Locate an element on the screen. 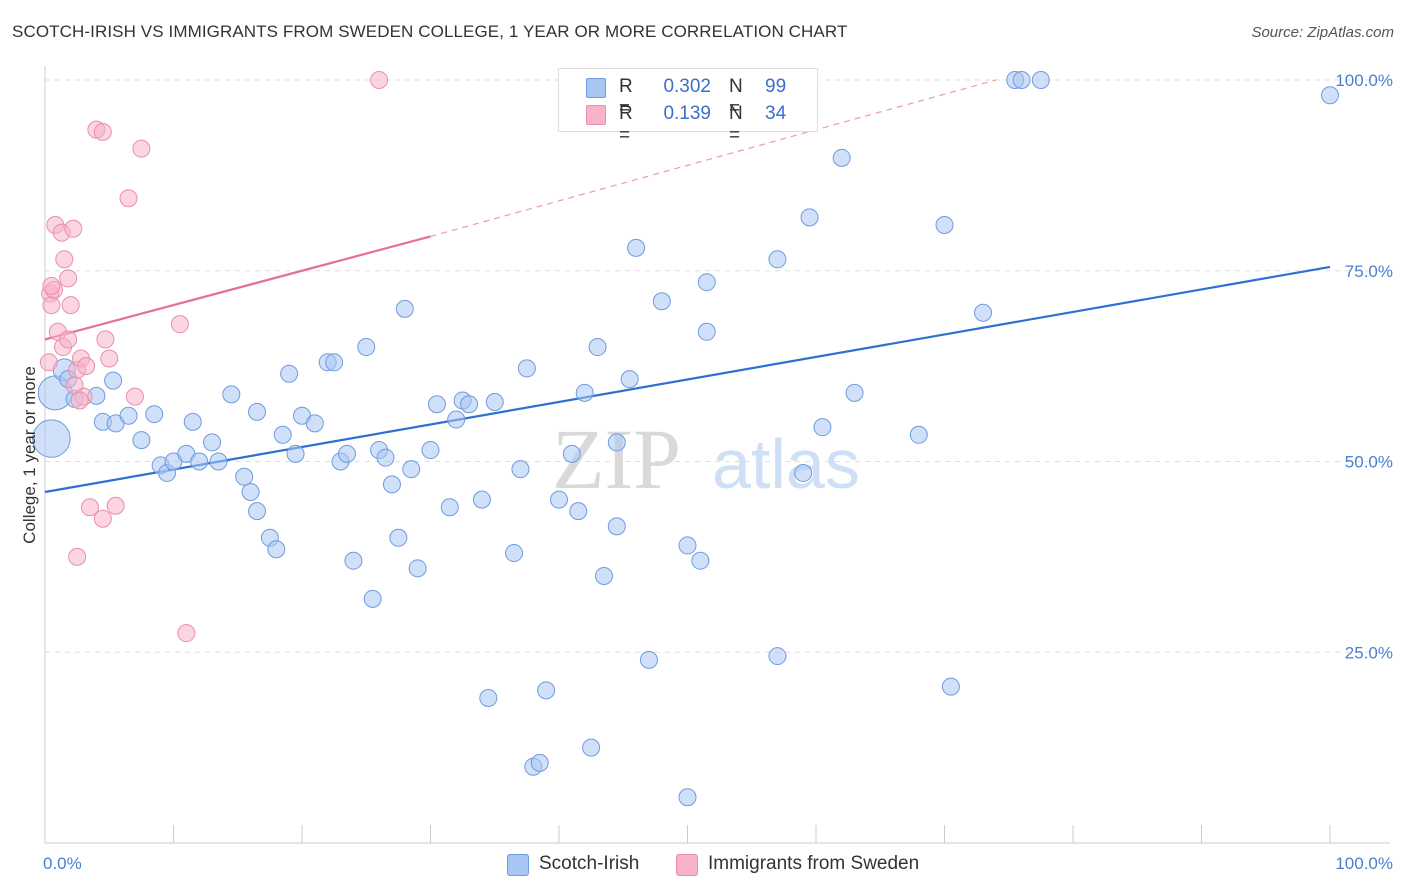 The height and width of the screenshot is (892, 1406). y-tick-label: 25.0% is located at coordinates (1369, 652).